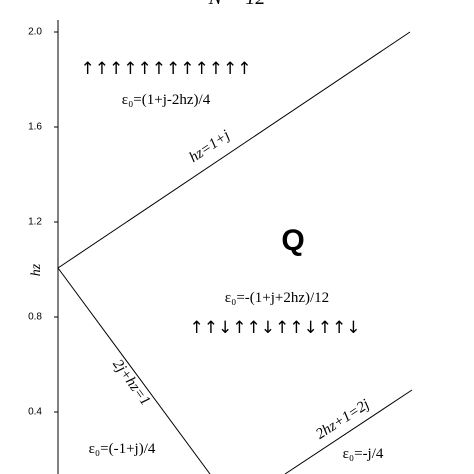  What do you see at coordinates (131, 383) in the screenshot?
I see `line-label: 2j+hz=1` at bounding box center [131, 383].